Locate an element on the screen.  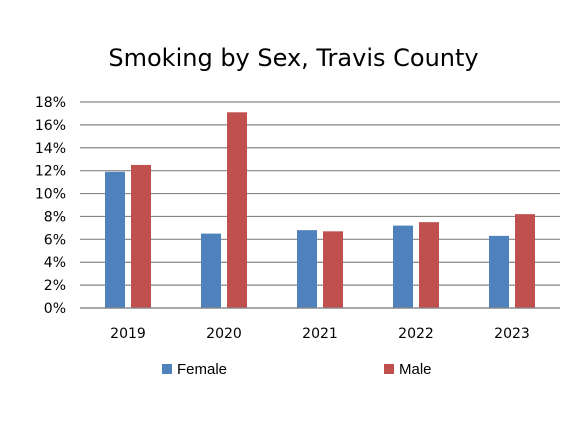
bar-male-2020 is located at coordinates (237, 210).